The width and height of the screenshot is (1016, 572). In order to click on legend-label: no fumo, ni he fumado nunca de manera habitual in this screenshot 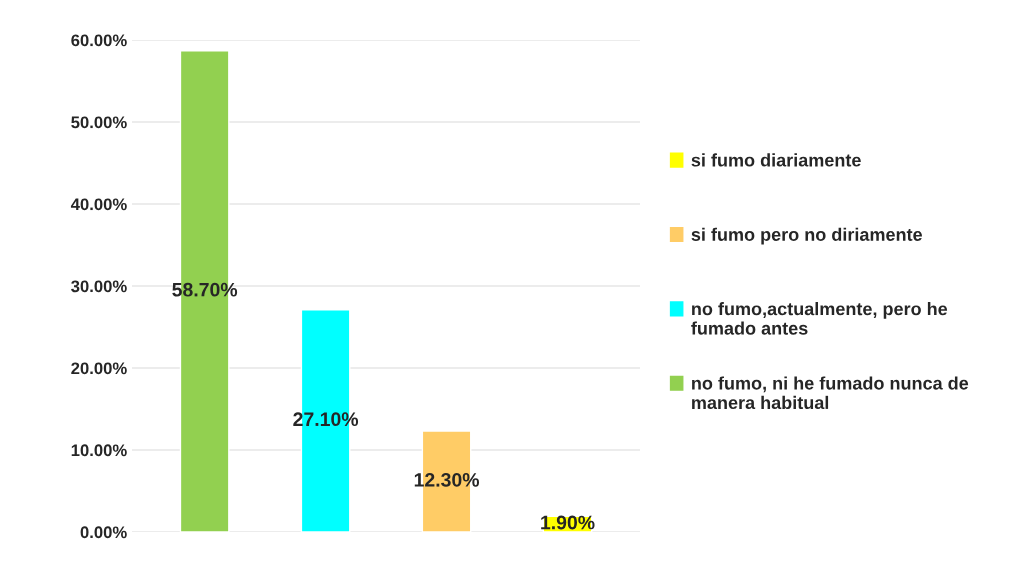, I will do `click(830, 393)`.